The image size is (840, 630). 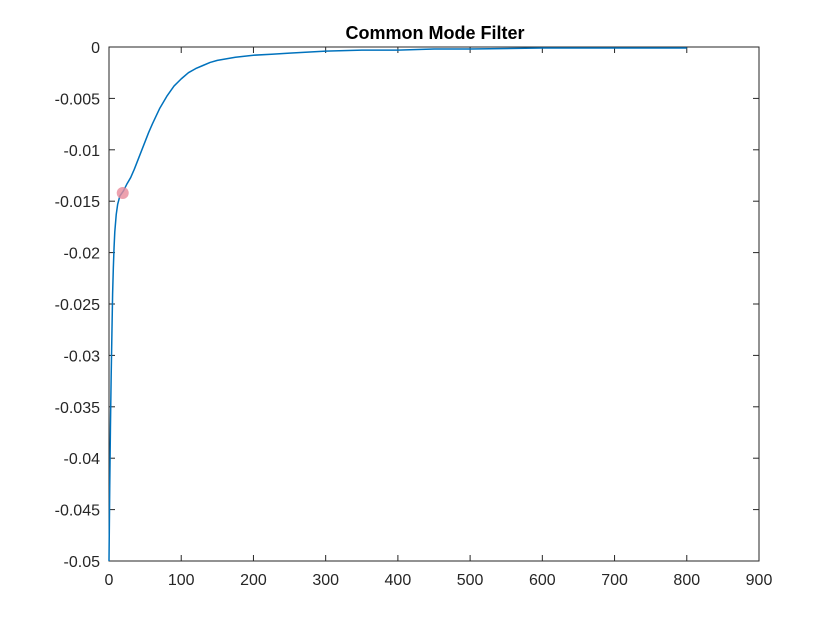 What do you see at coordinates (759, 580) in the screenshot?
I see `x-tick-label: 900` at bounding box center [759, 580].